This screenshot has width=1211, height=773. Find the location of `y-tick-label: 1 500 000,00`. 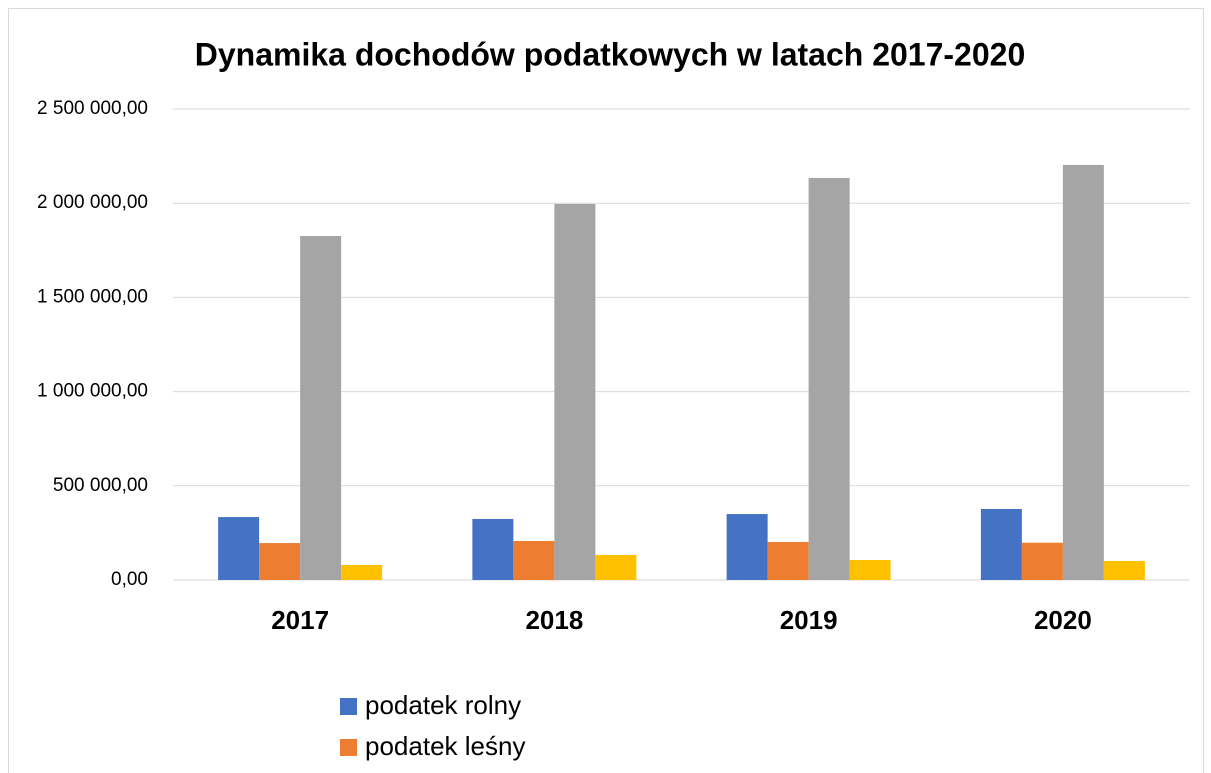

y-tick-label: 1 500 000,00 is located at coordinates (92, 296).